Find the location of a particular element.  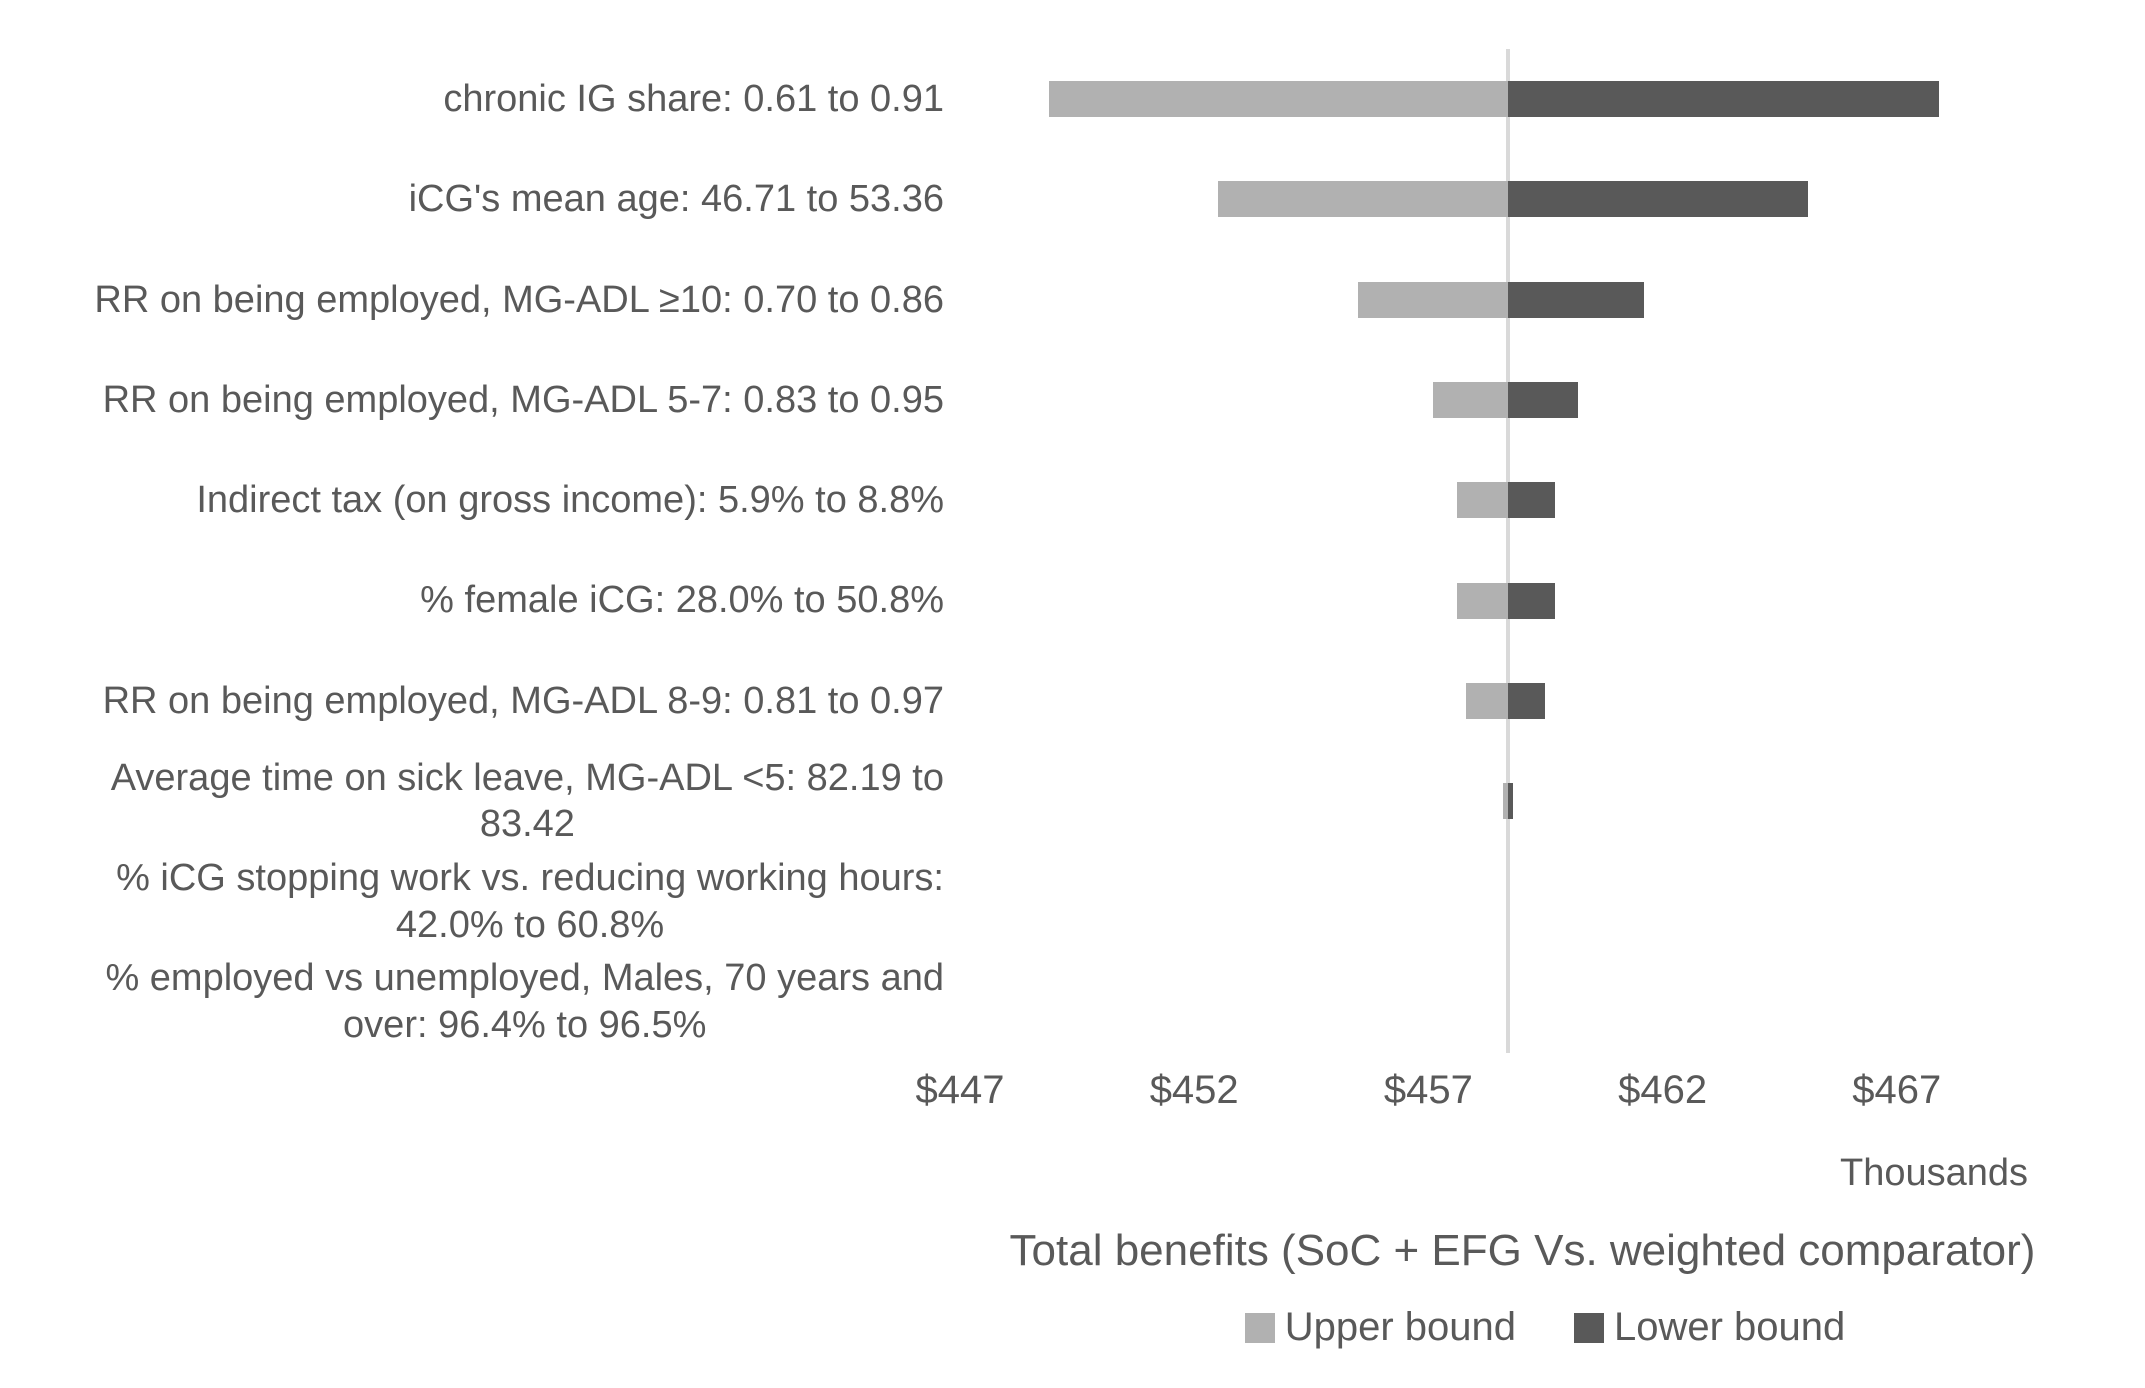

baseline-gridline is located at coordinates (1508, 551).